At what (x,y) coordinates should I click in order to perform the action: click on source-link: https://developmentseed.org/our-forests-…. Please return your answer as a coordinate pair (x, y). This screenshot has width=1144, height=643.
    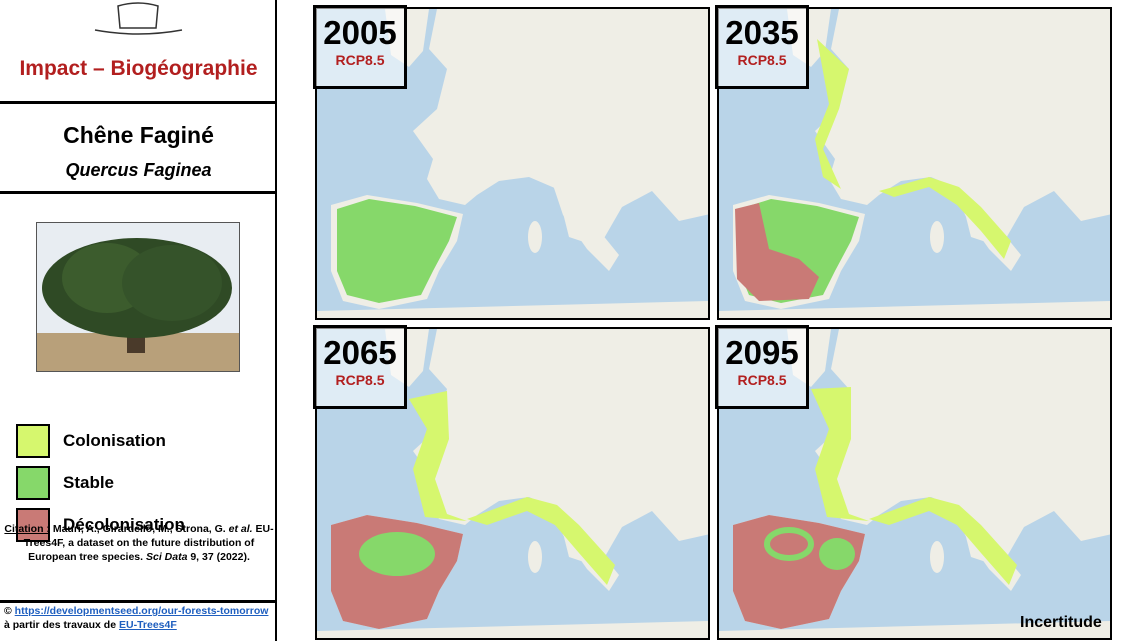
    Looking at the image, I should click on (141, 611).